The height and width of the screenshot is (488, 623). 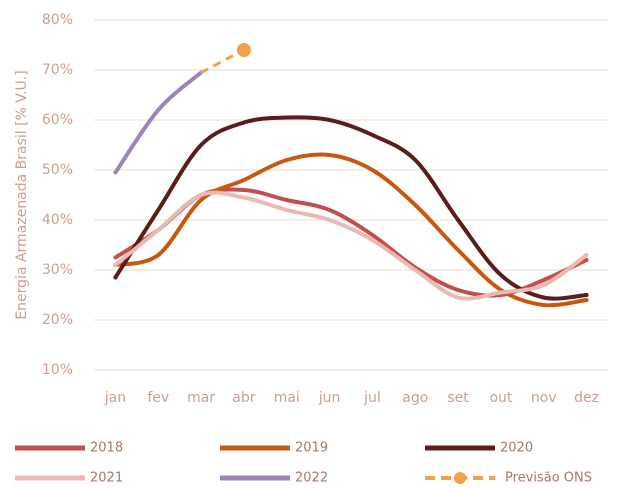 What do you see at coordinates (372, 398) in the screenshot?
I see `x-tick-label: jul` at bounding box center [372, 398].